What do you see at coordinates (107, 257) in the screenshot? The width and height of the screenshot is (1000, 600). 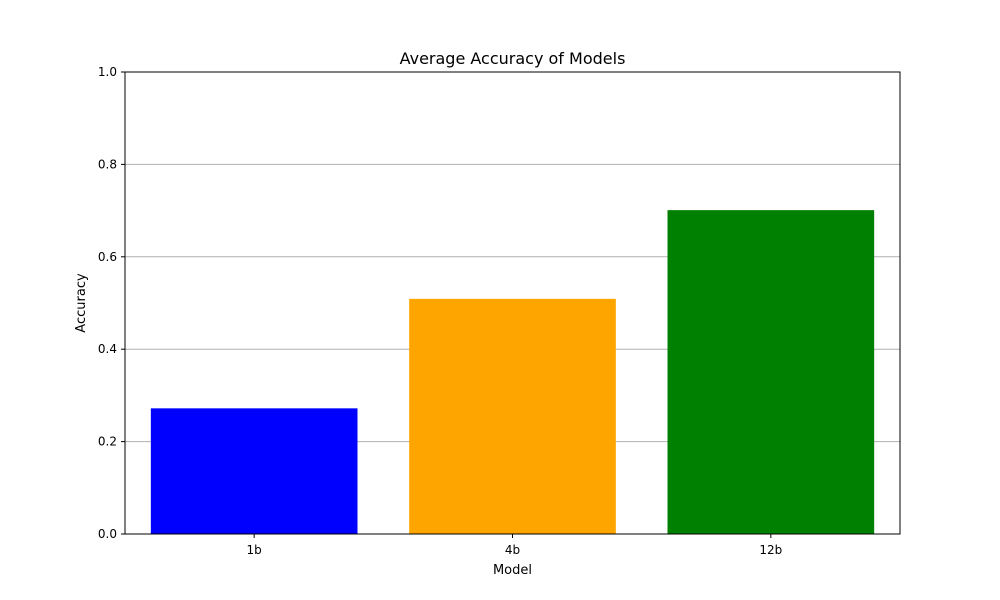 I see `y-tick-label: 0.6` at bounding box center [107, 257].